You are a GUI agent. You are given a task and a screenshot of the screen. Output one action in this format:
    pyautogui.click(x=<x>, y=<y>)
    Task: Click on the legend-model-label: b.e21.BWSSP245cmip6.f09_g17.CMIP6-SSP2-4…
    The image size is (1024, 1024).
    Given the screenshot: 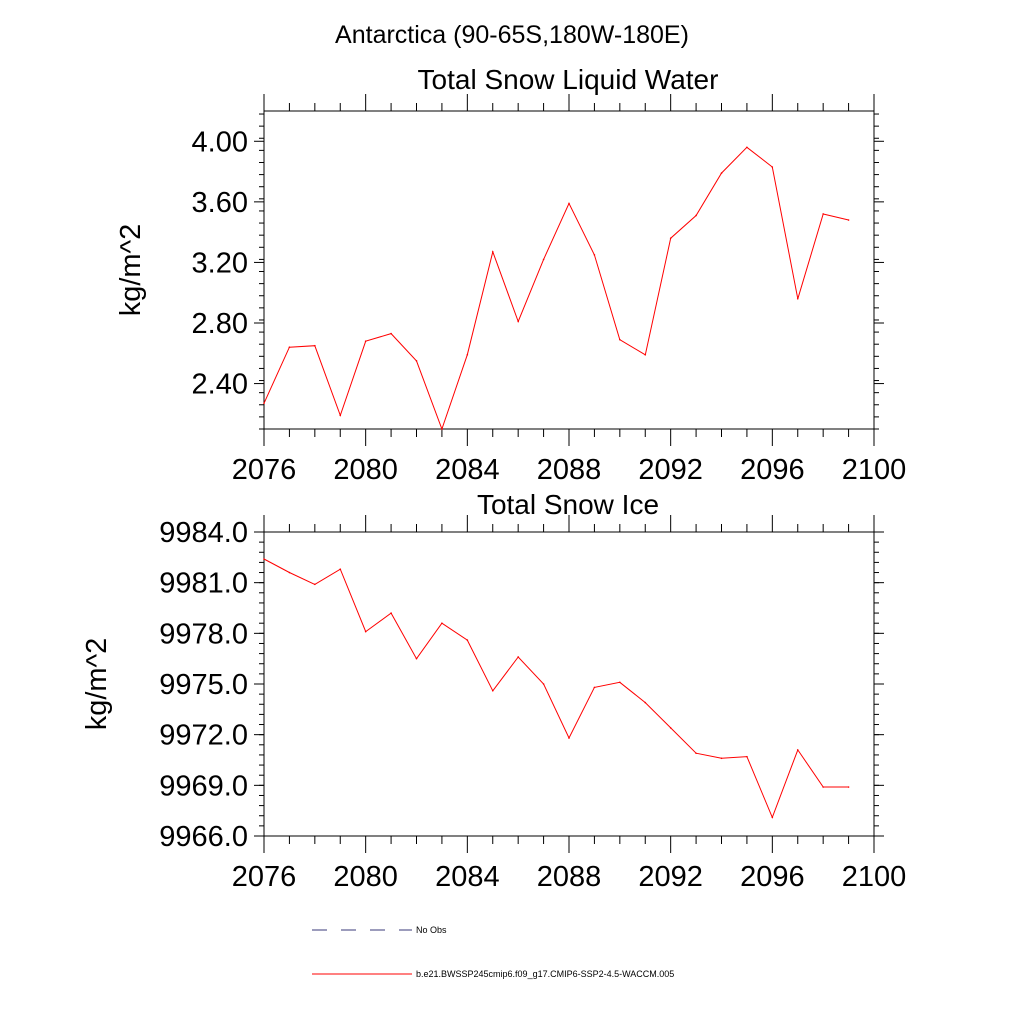 What is the action you would take?
    pyautogui.click(x=545, y=974)
    